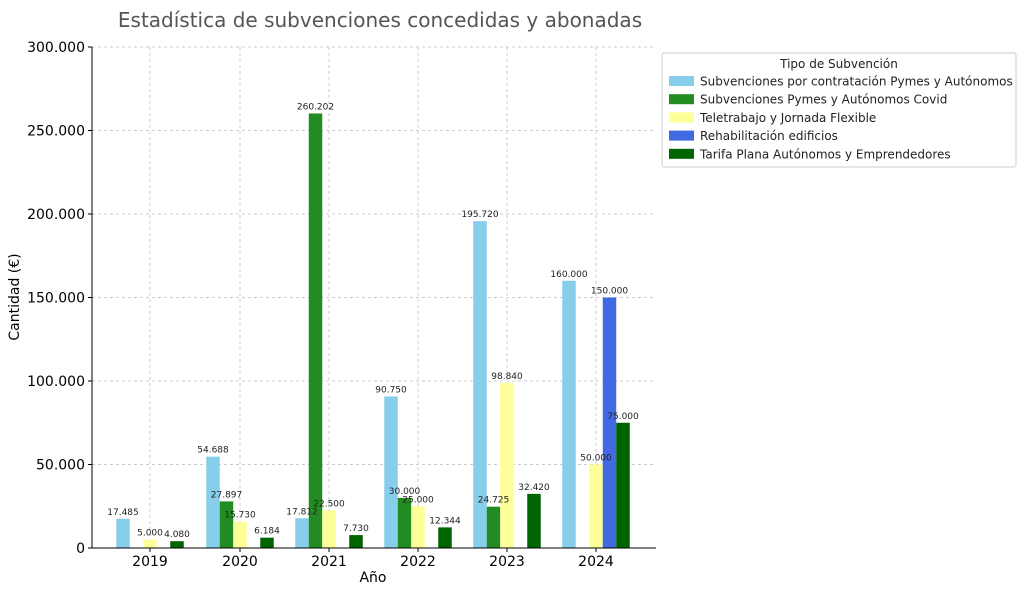 The image size is (1024, 594). What do you see at coordinates (507, 562) in the screenshot?
I see `x-tick-label: 2023` at bounding box center [507, 562].